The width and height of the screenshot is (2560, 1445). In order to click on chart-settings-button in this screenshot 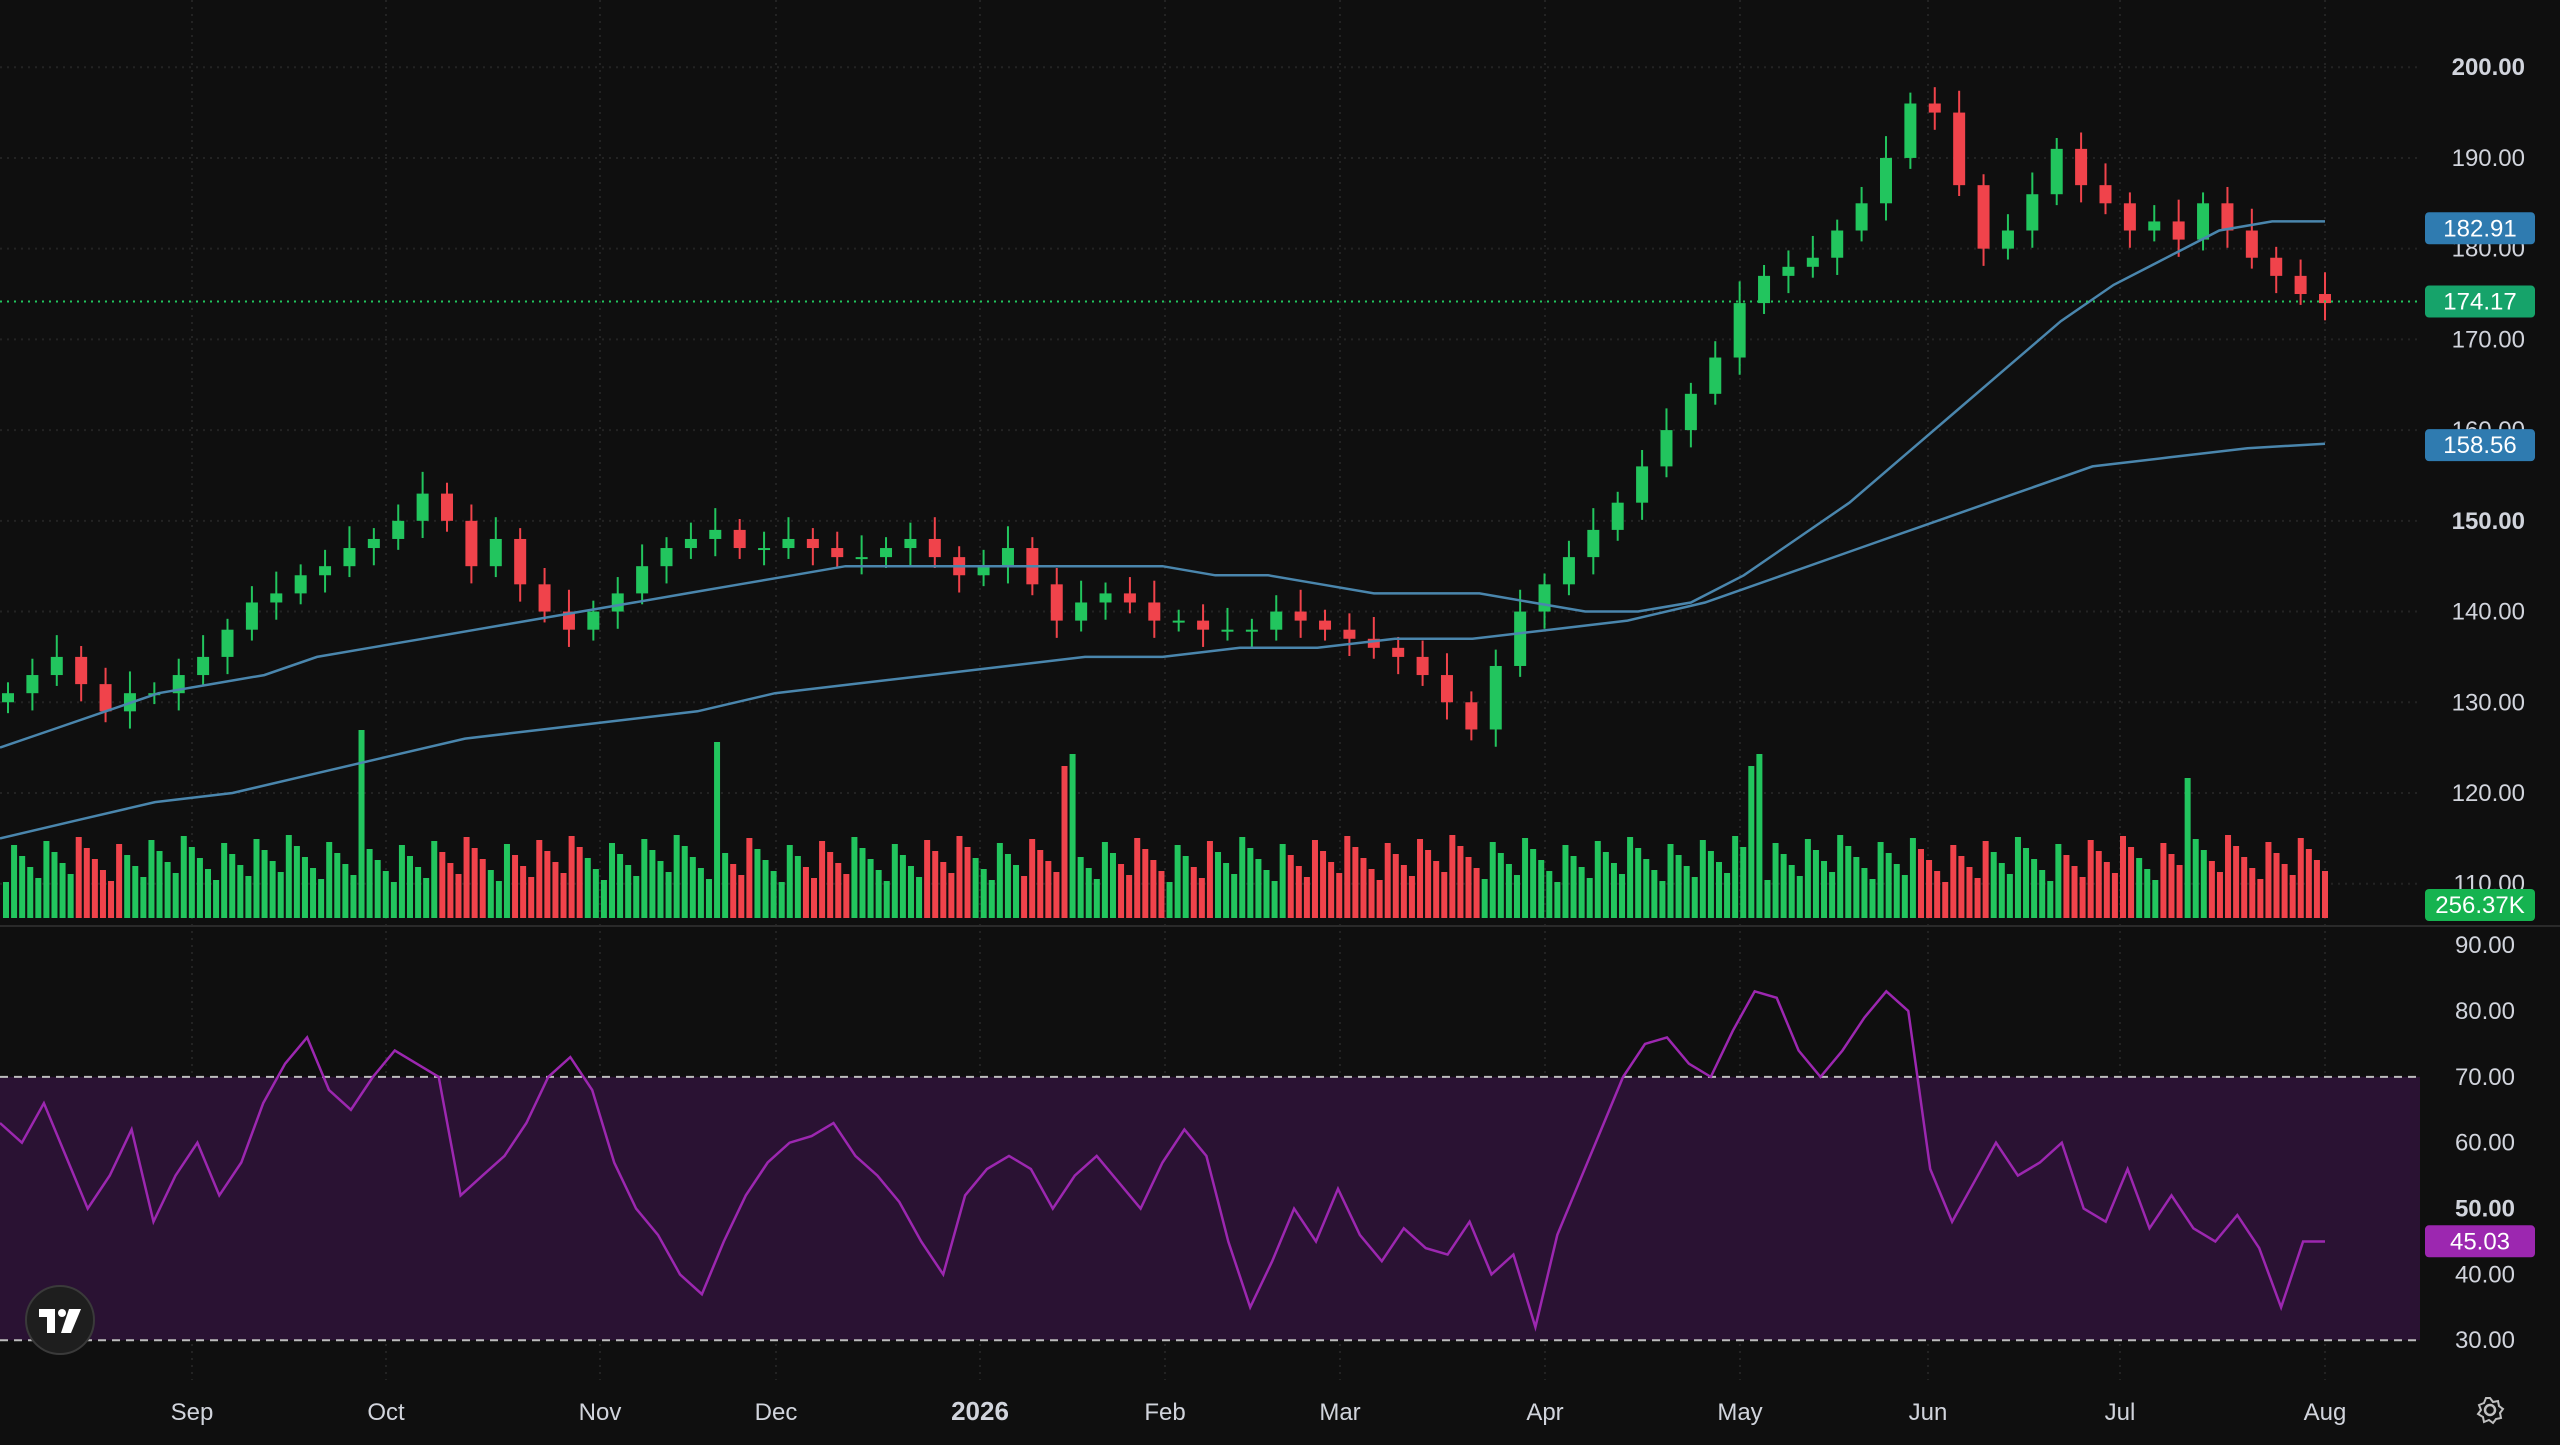, I will do `click(2490, 1410)`.